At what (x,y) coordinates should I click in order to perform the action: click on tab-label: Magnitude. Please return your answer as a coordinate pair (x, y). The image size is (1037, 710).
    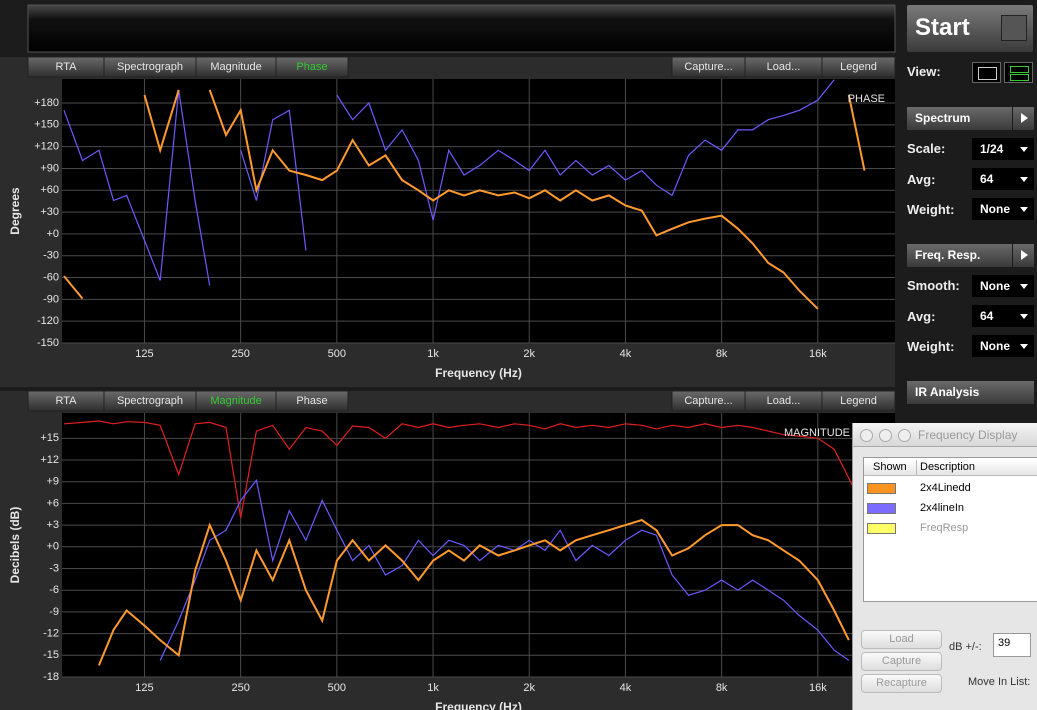
    Looking at the image, I should click on (235, 67).